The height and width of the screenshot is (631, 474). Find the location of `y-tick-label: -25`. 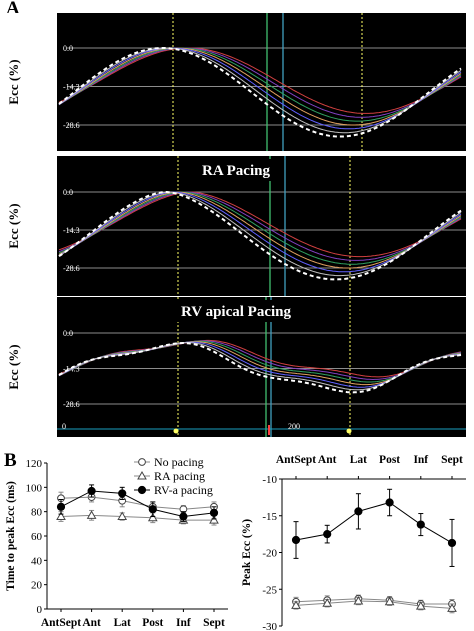

y-tick-label: -25 is located at coordinates (269, 590).